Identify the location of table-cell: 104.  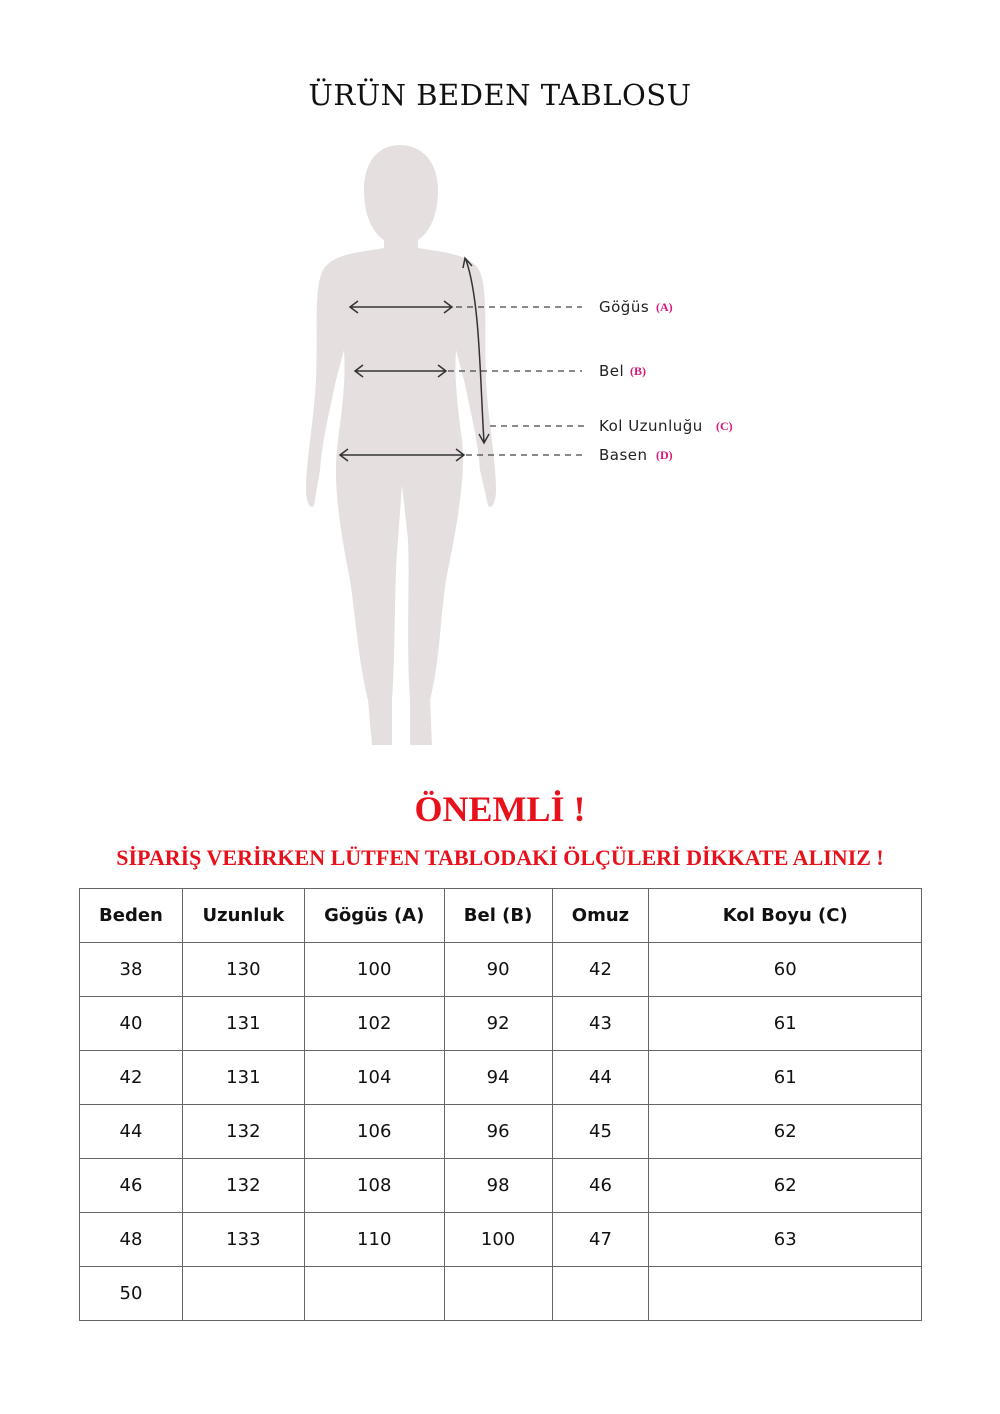
(374, 1077).